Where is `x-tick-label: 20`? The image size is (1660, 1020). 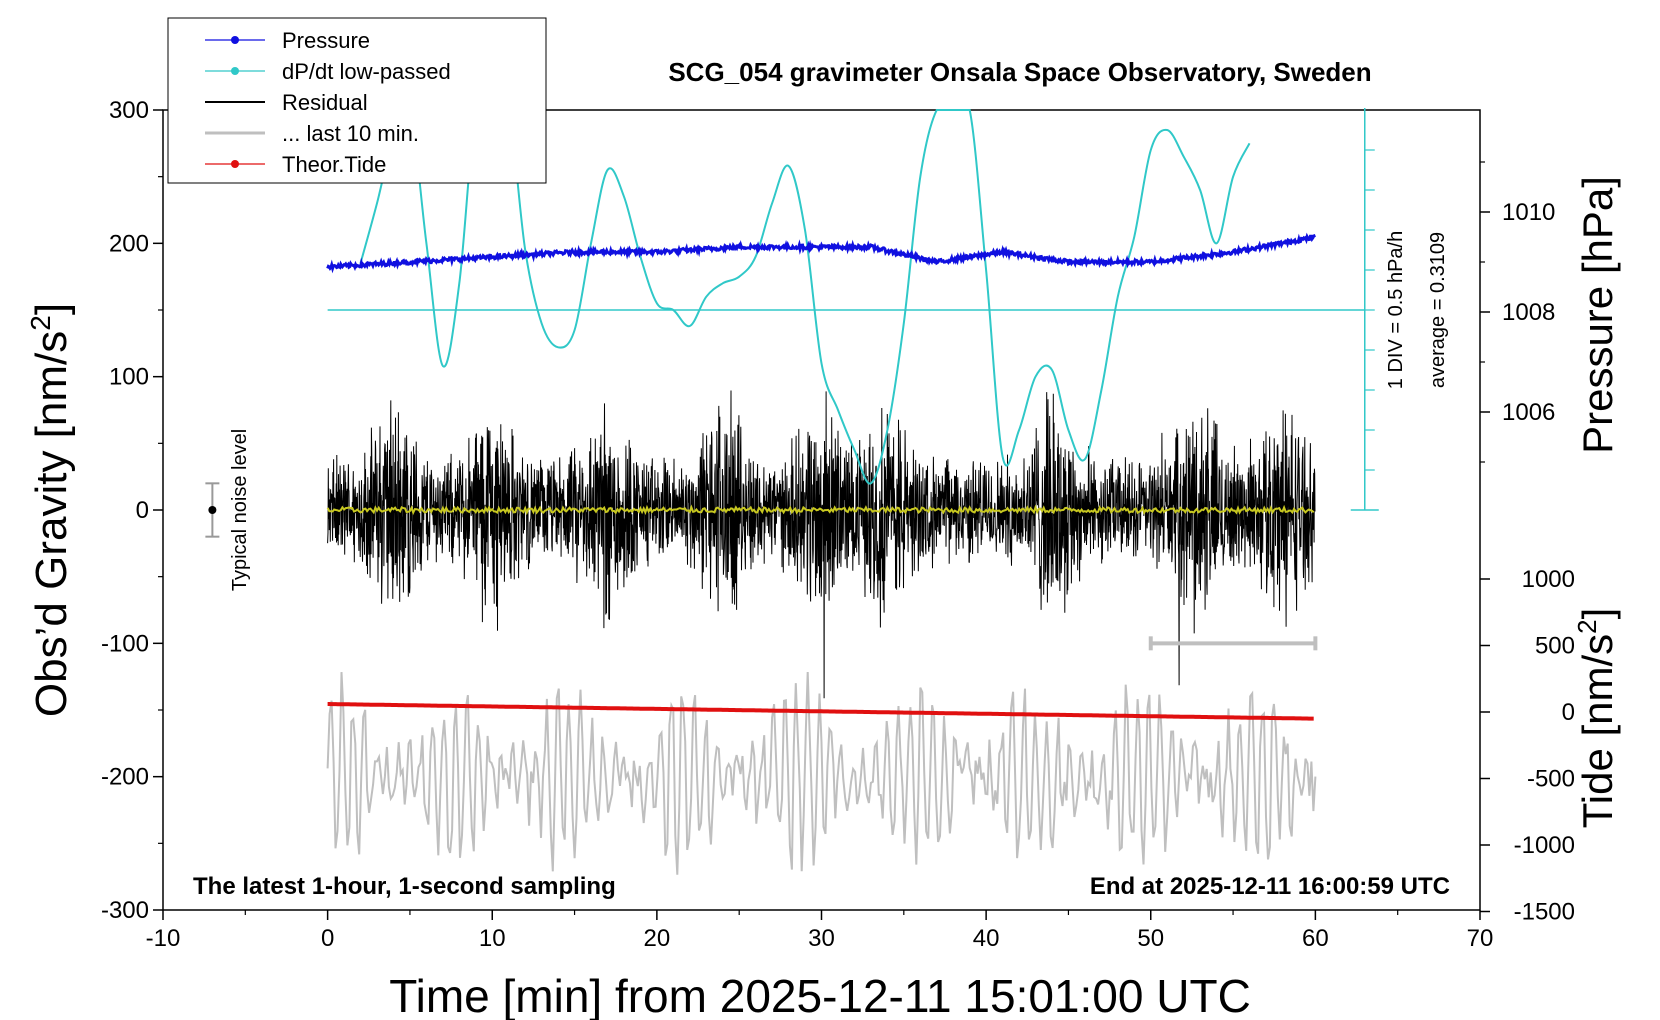
x-tick-label: 20 is located at coordinates (657, 938).